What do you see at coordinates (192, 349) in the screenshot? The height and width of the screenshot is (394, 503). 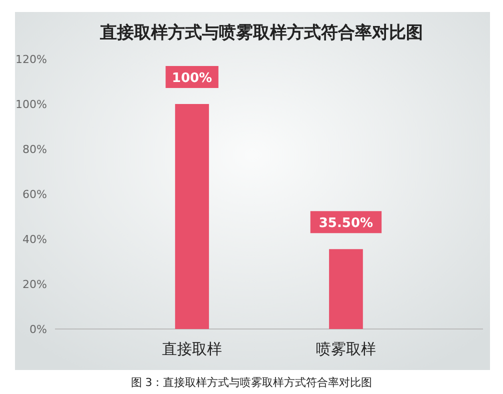 I see `x-tick-label: 直接取样` at bounding box center [192, 349].